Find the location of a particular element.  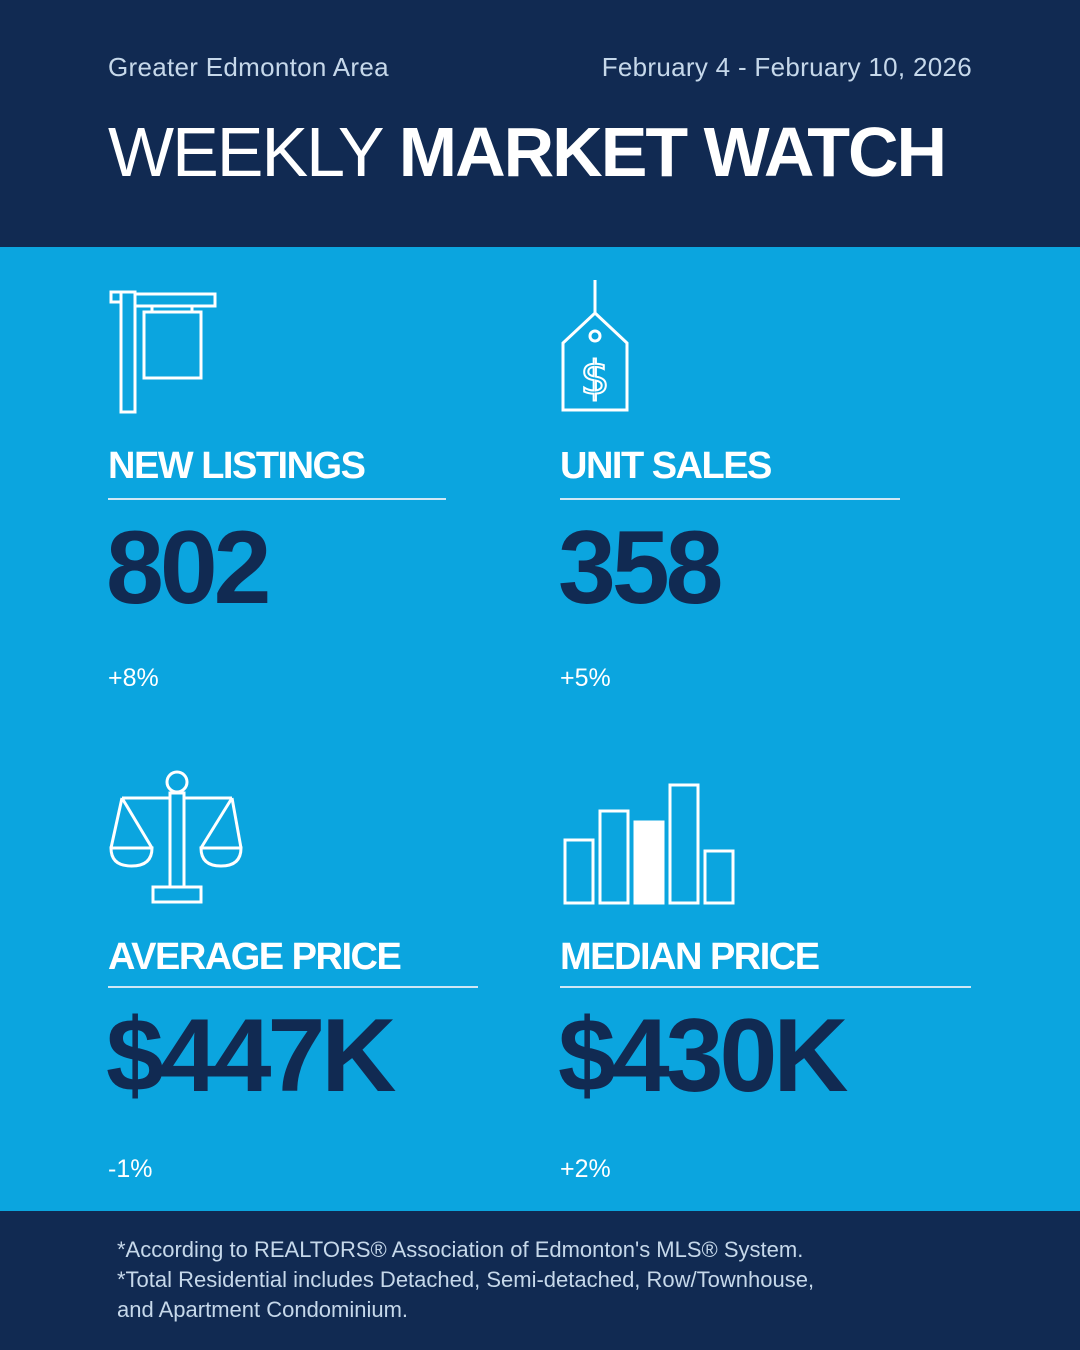

for-sale-sign-icon is located at coordinates (163, 352).